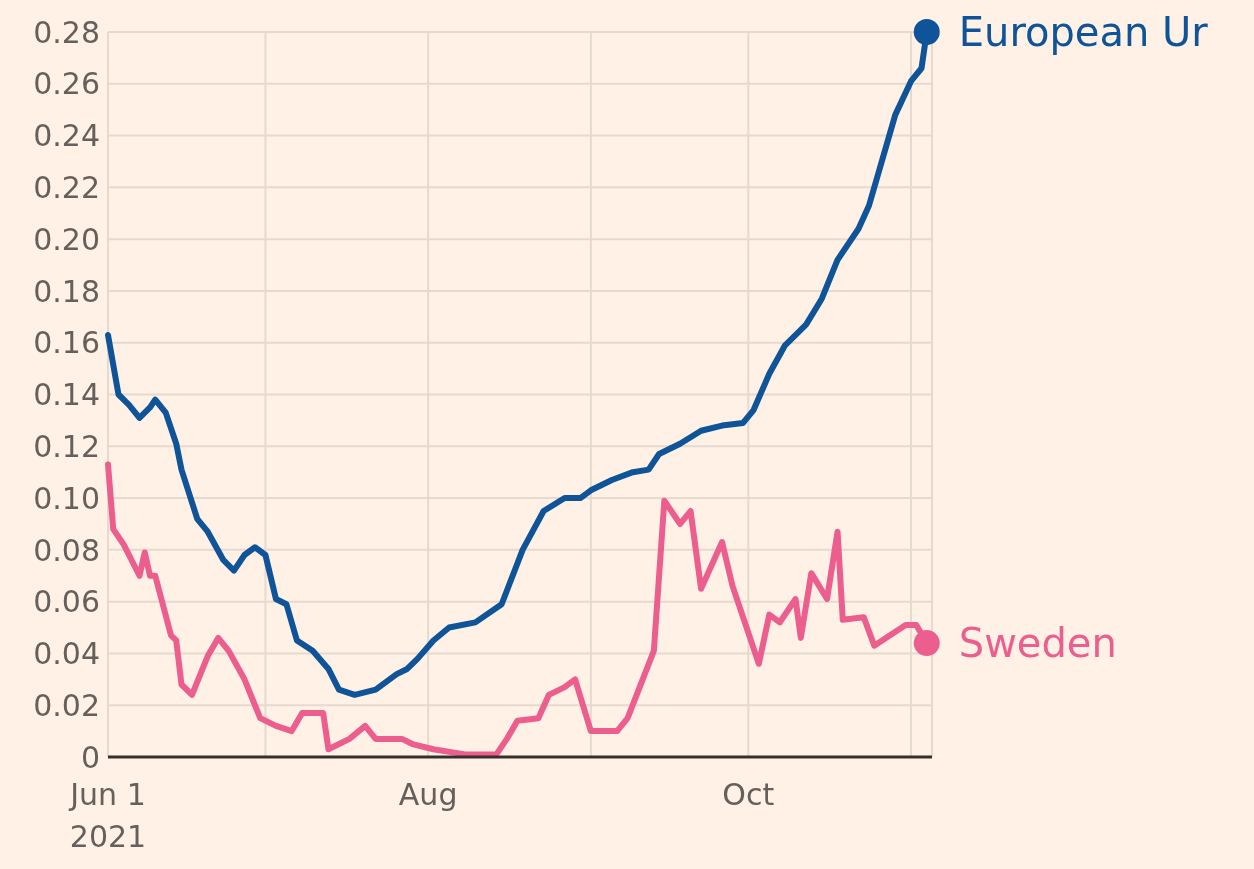  I want to click on y-tick-label: 0.14, so click(66, 395).